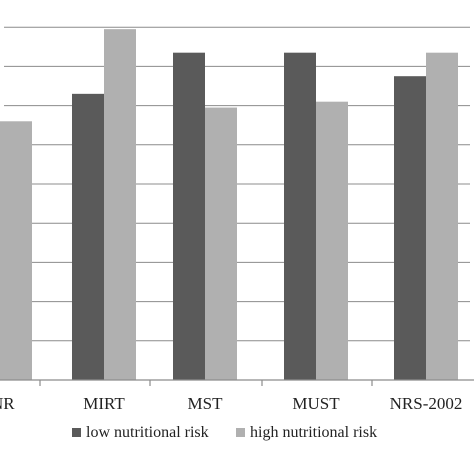 This screenshot has height=474, width=474. What do you see at coordinates (16, 250) in the screenshot?
I see `bar-high-nr` at bounding box center [16, 250].